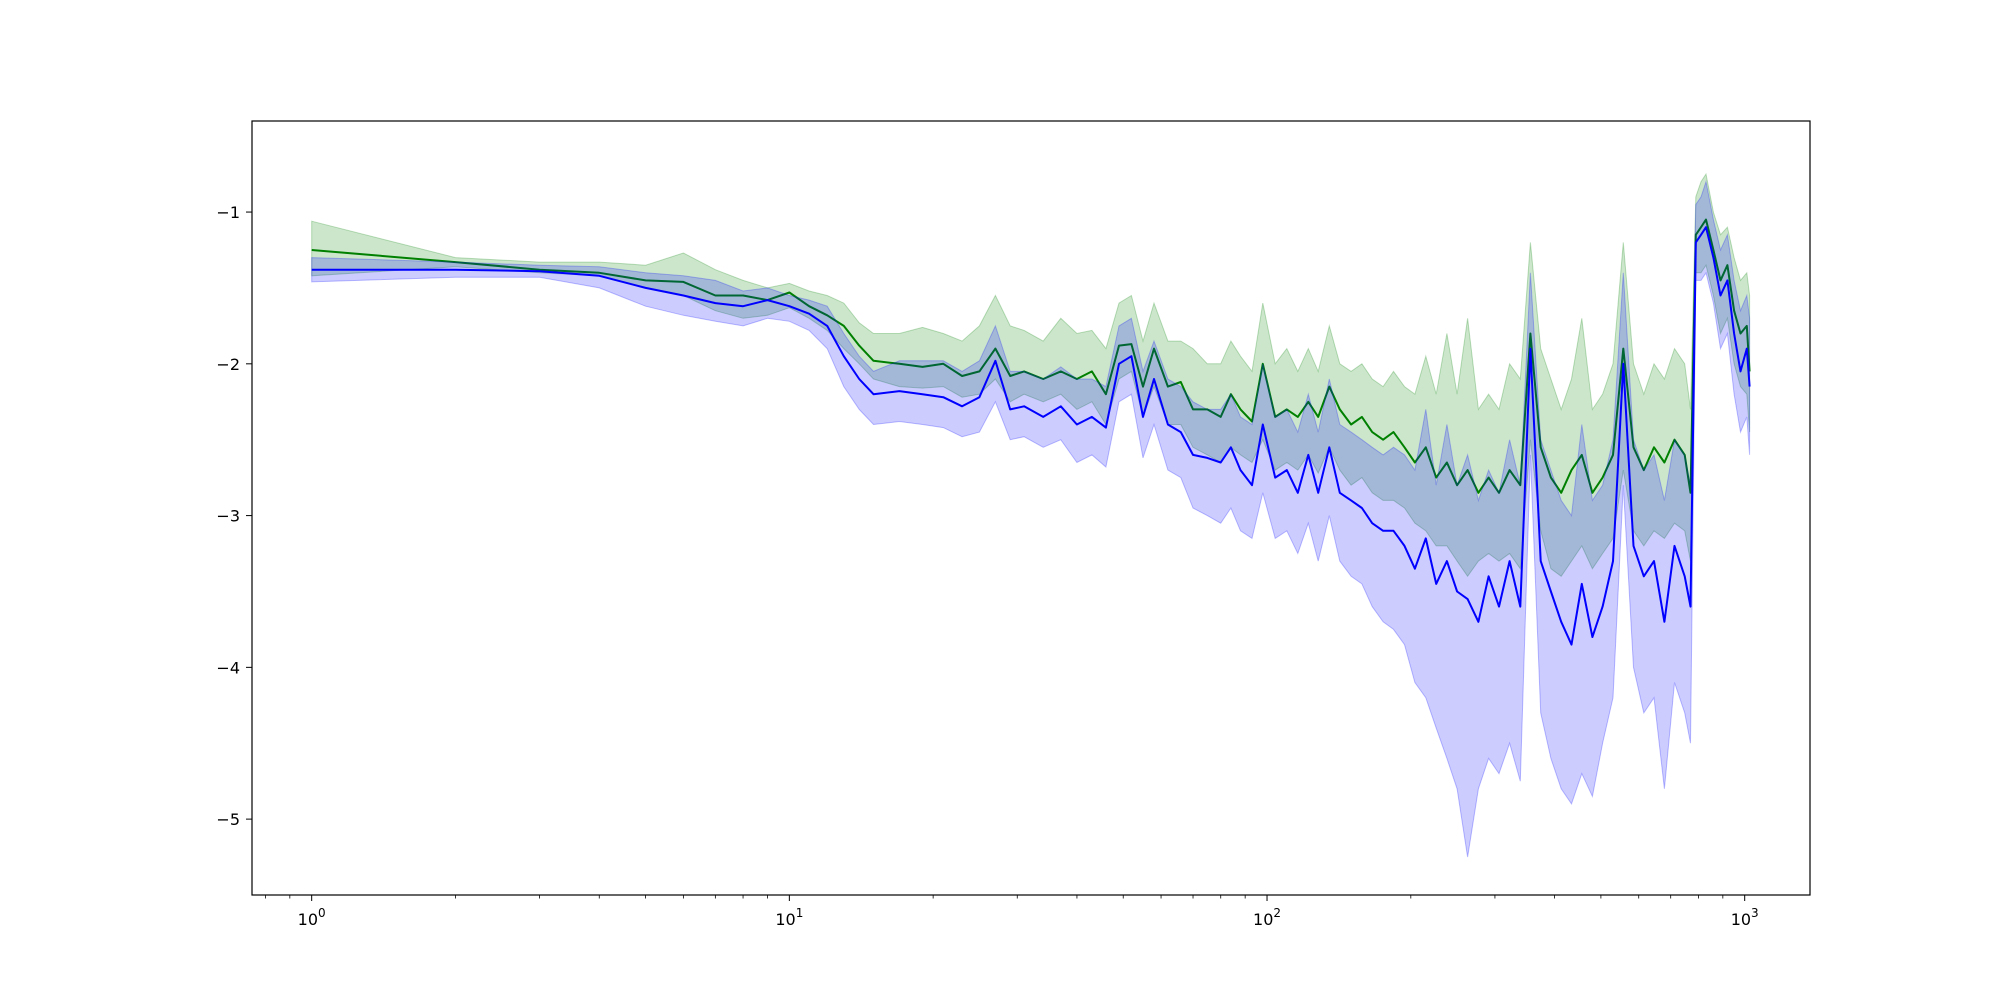 The height and width of the screenshot is (1000, 2000). Describe the element at coordinates (228, 212) in the screenshot. I see `y-tick-label: −1` at that location.